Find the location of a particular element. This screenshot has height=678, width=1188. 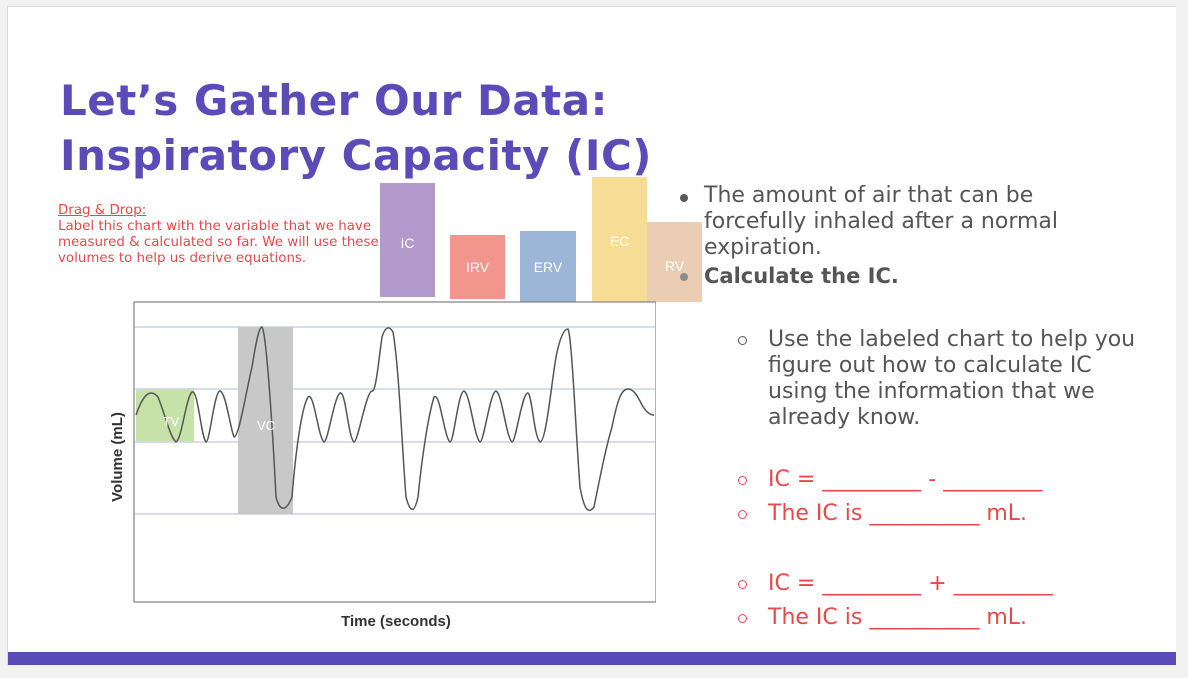

equation-1-text: IC = _________ - _________ is located at coordinates (905, 479).